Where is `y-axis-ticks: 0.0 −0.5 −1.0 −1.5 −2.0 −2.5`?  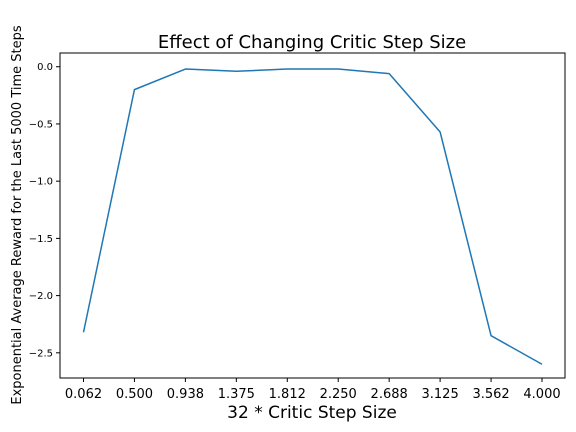
y-axis-ticks: 0.0 −0.5 −1.0 −1.5 −2.0 −2.5 is located at coordinates (44, 210).